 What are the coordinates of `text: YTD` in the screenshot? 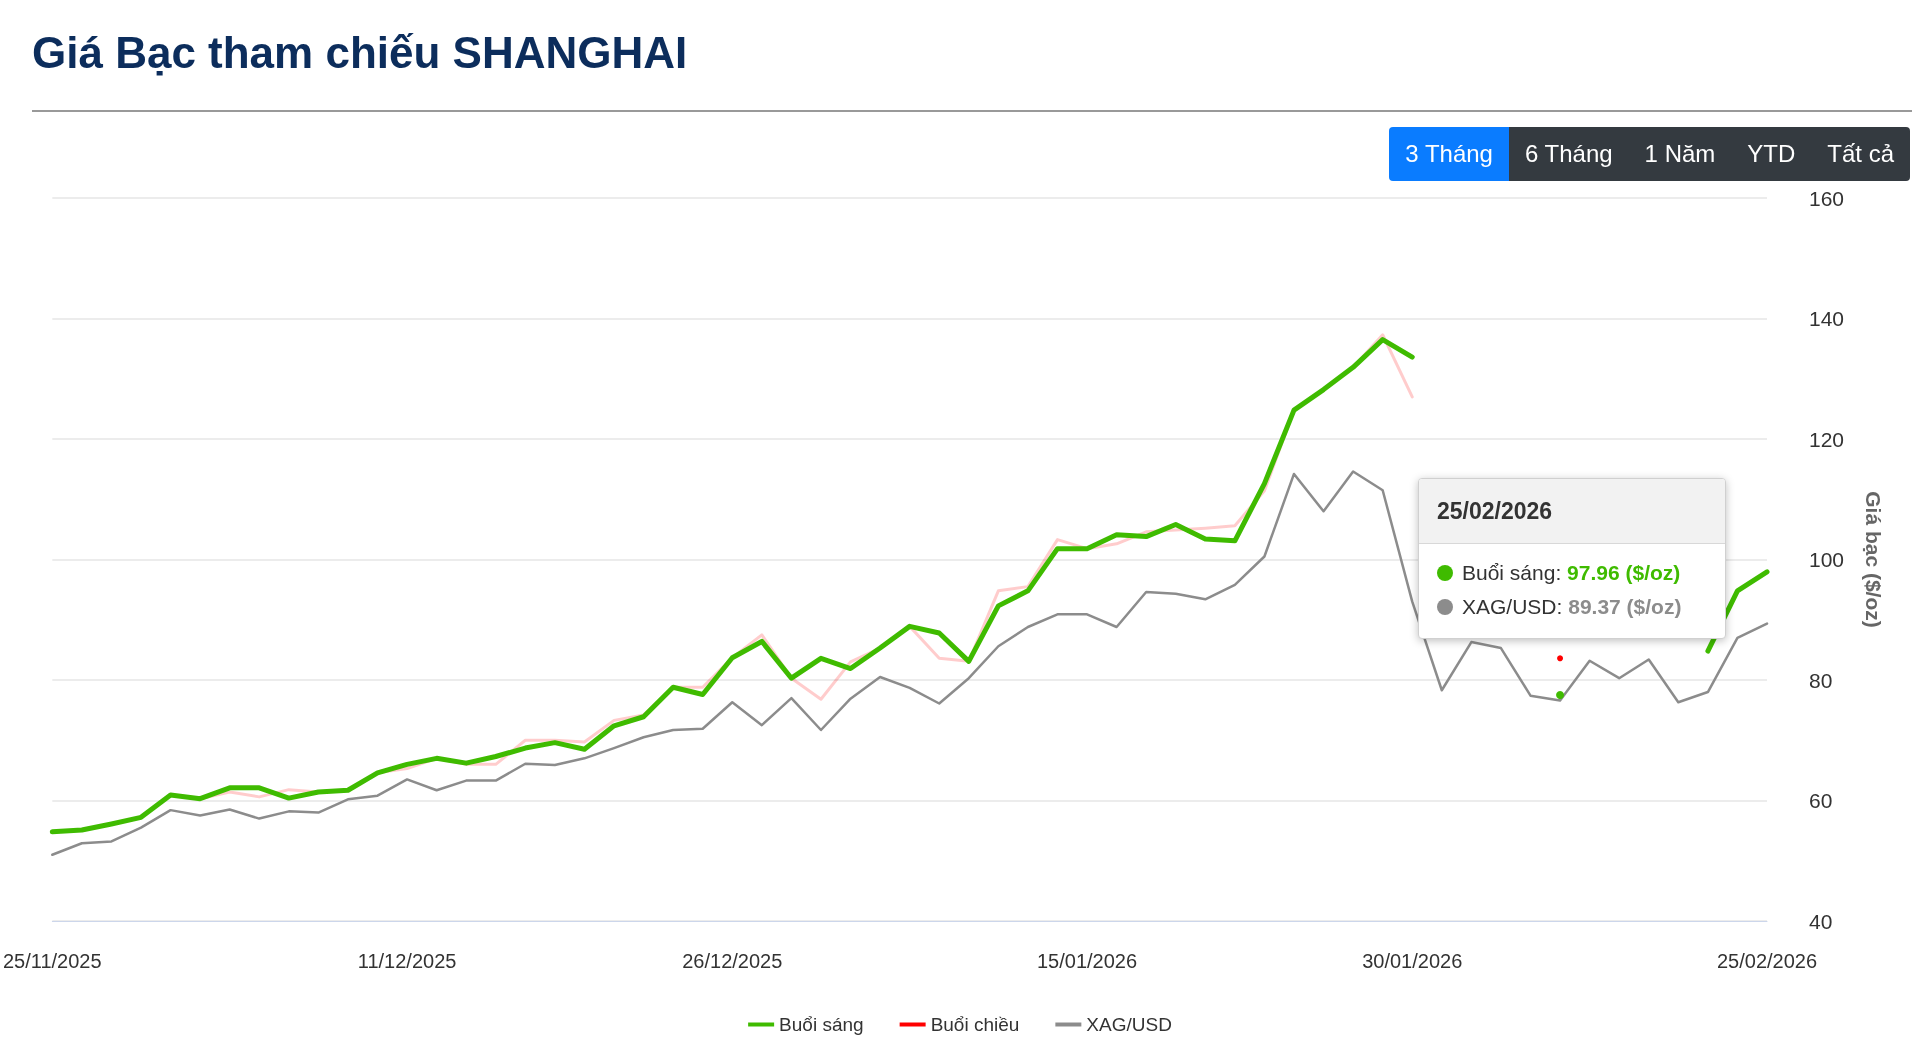 It's located at (1771, 154).